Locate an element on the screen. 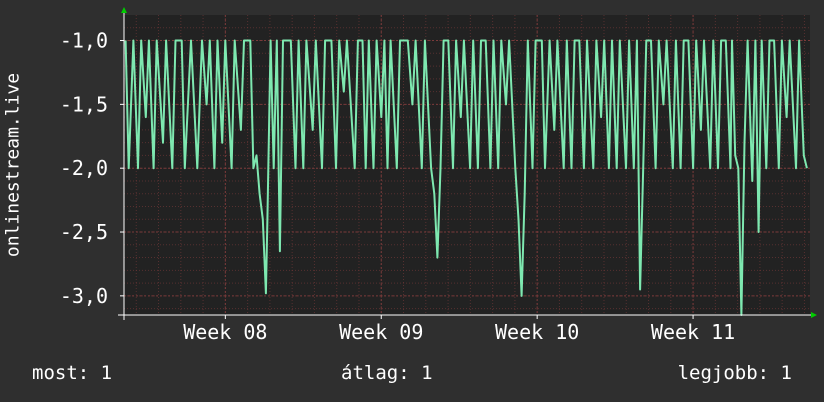 The width and height of the screenshot is (824, 402). stat-now-value: 1 is located at coordinates (106, 373).